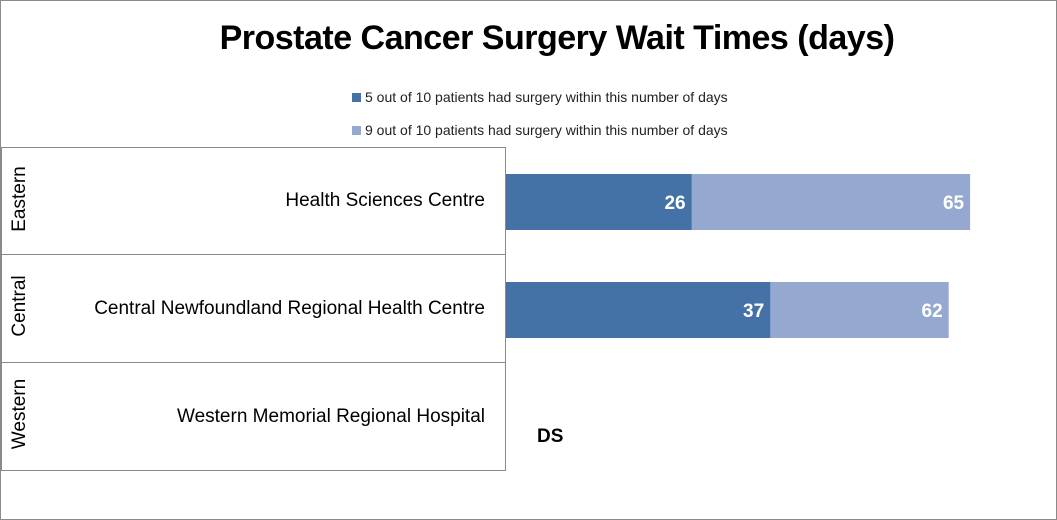  I want to click on annotation-label: DS, so click(550, 436).